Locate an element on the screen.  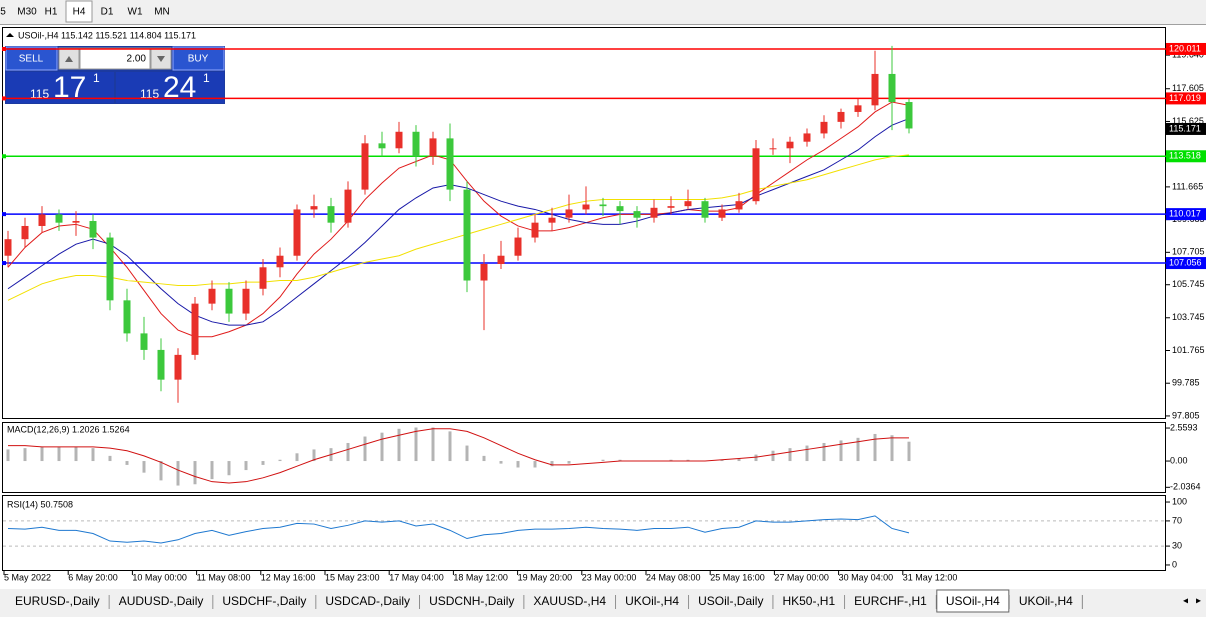
tab-label: EURUSD-,Daily is located at coordinates (57, 601).